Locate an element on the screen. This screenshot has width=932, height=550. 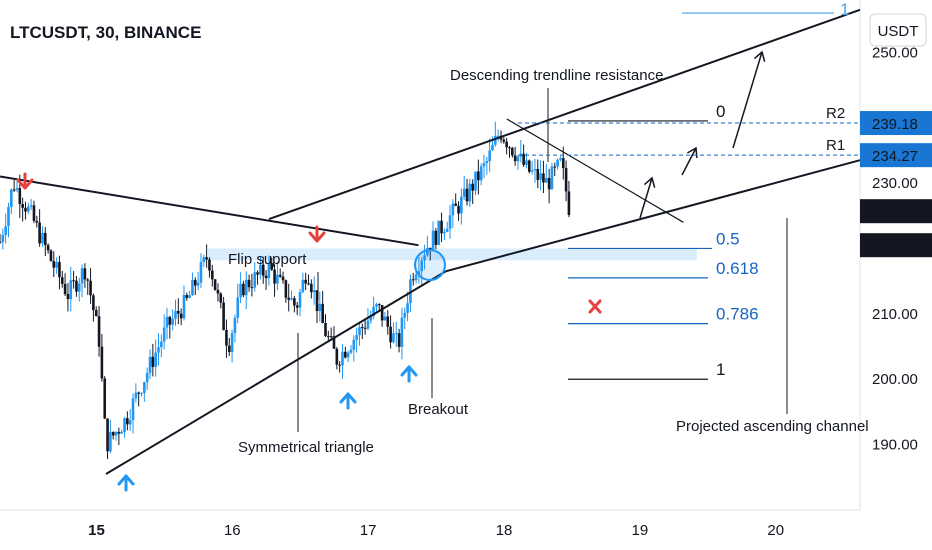
breakout-circle is located at coordinates (430, 265).